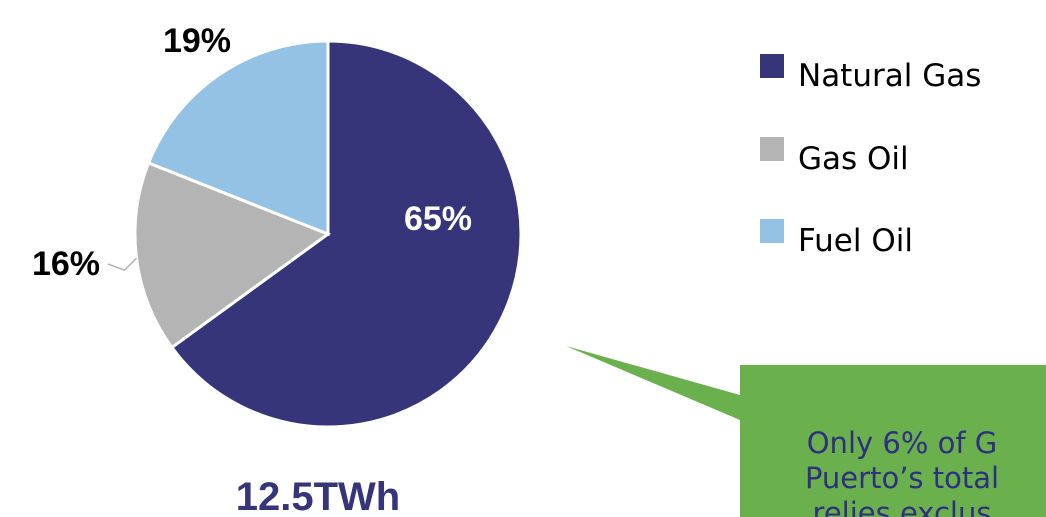 This screenshot has height=517, width=1046. Describe the element at coordinates (772, 66) in the screenshot. I see `legend-swatch-natural-gas` at that location.